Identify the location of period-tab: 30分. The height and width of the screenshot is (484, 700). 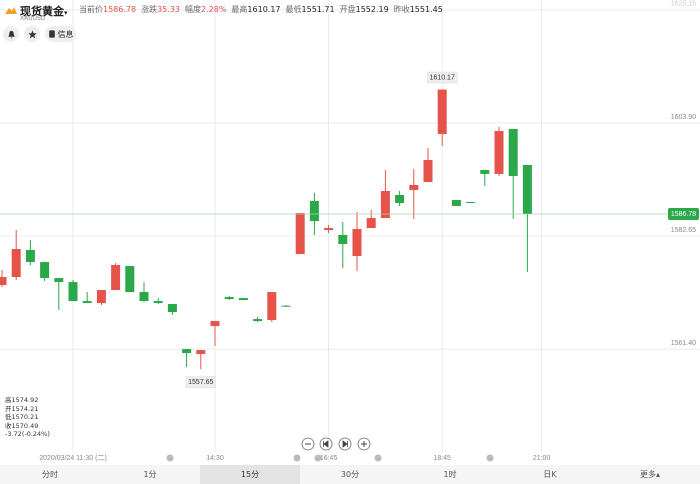
(350, 474).